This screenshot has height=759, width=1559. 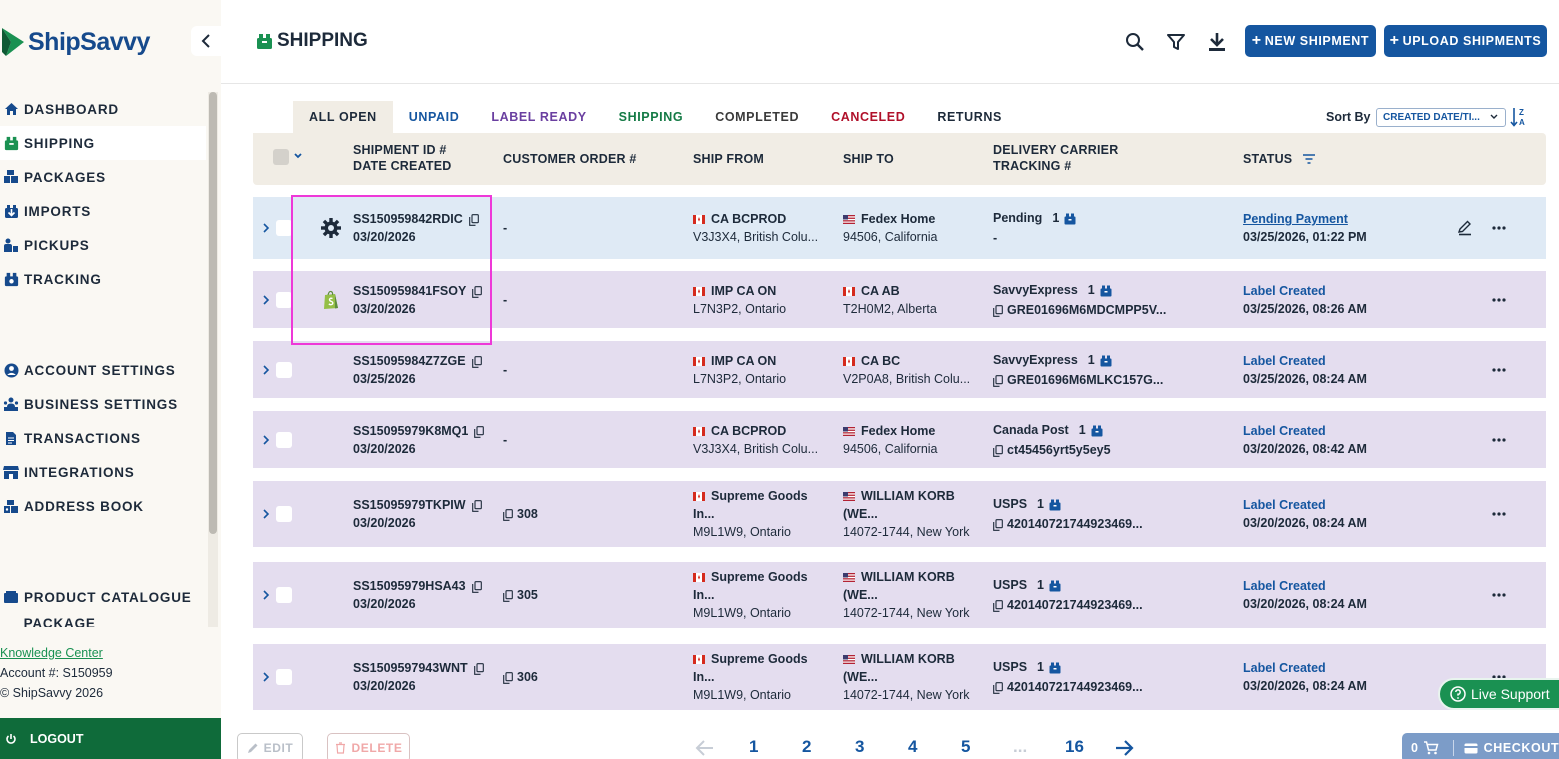 I want to click on column-header-shipment-id: SHIPMENT ID # DATE CREATED, so click(x=402, y=158).